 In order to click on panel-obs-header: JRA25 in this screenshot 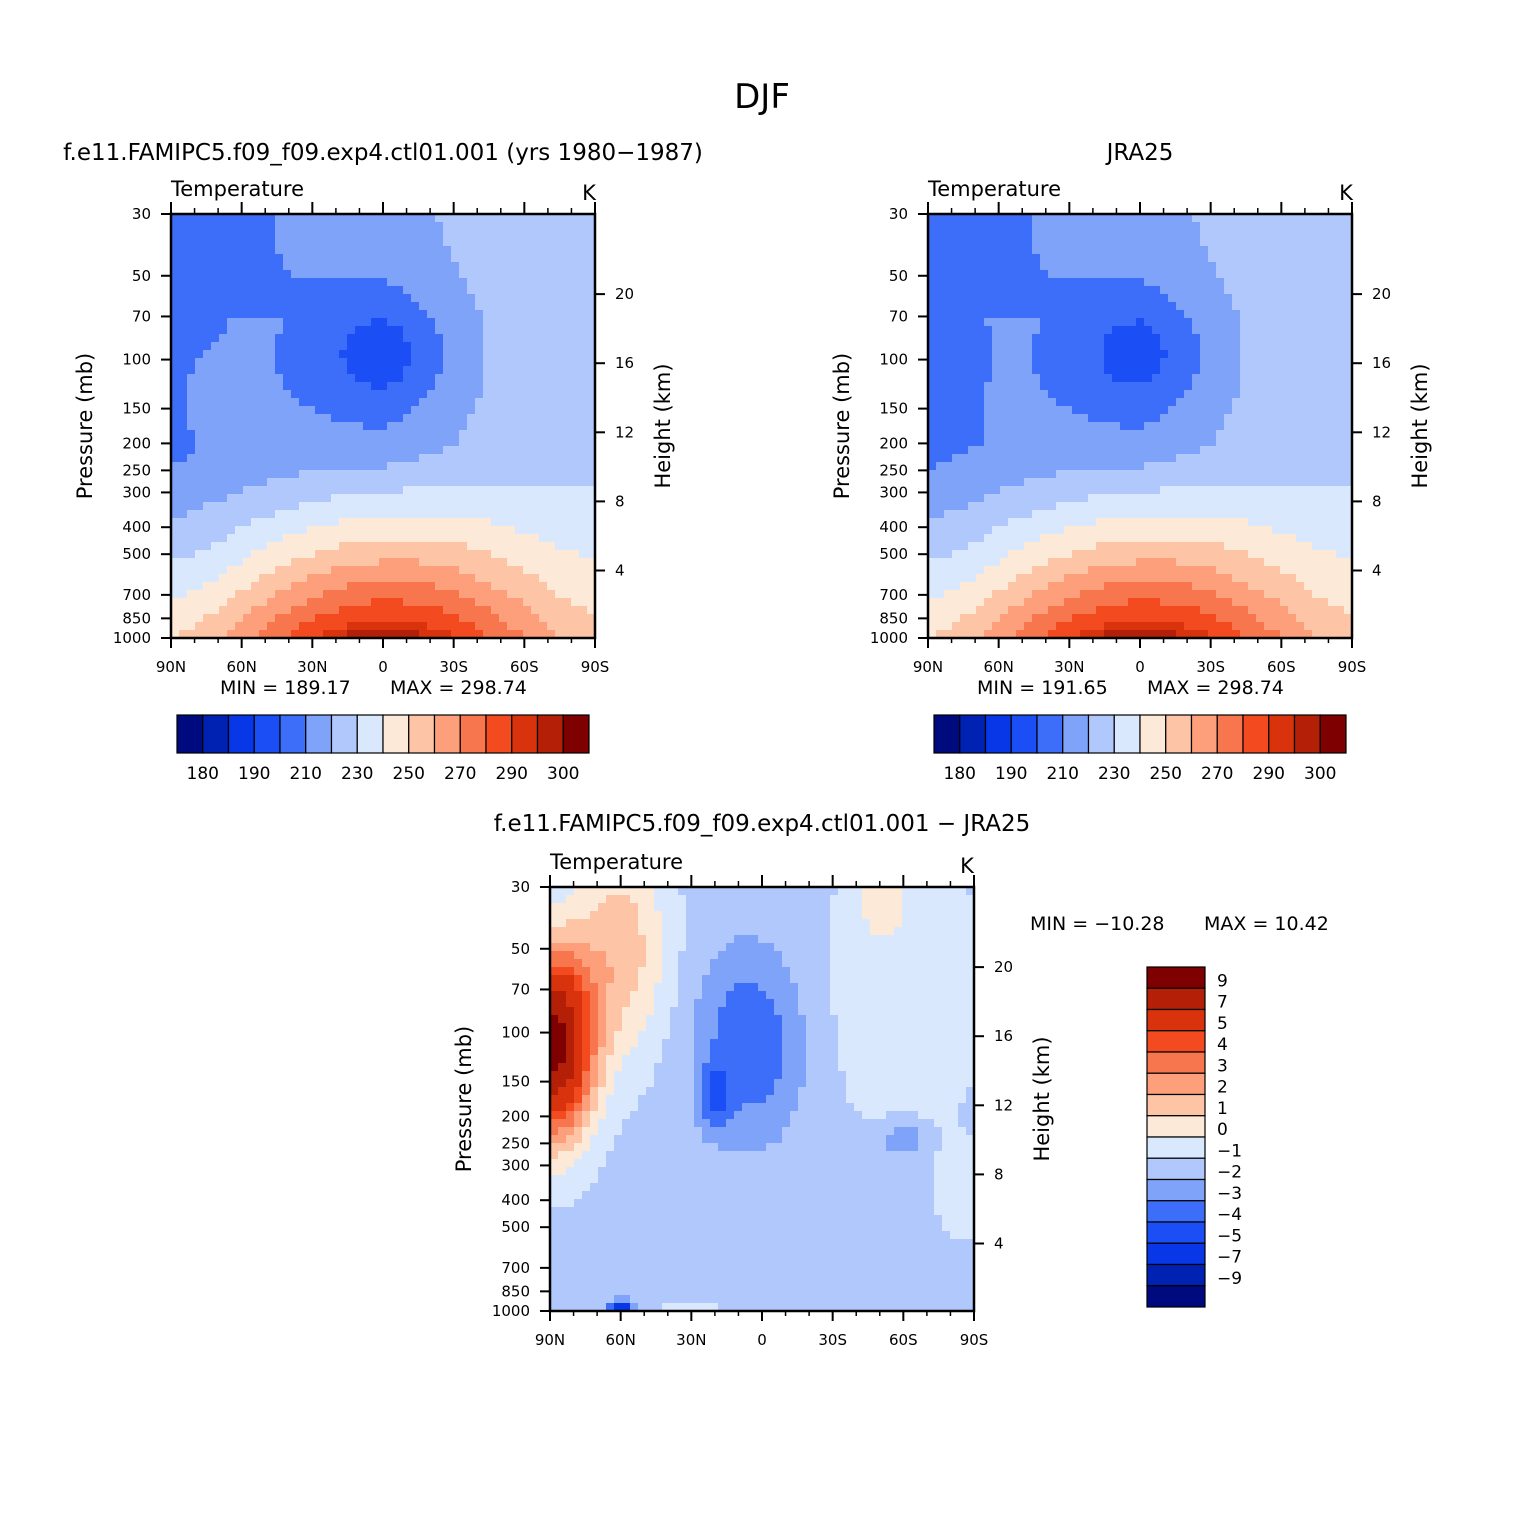, I will do `click(1139, 153)`.